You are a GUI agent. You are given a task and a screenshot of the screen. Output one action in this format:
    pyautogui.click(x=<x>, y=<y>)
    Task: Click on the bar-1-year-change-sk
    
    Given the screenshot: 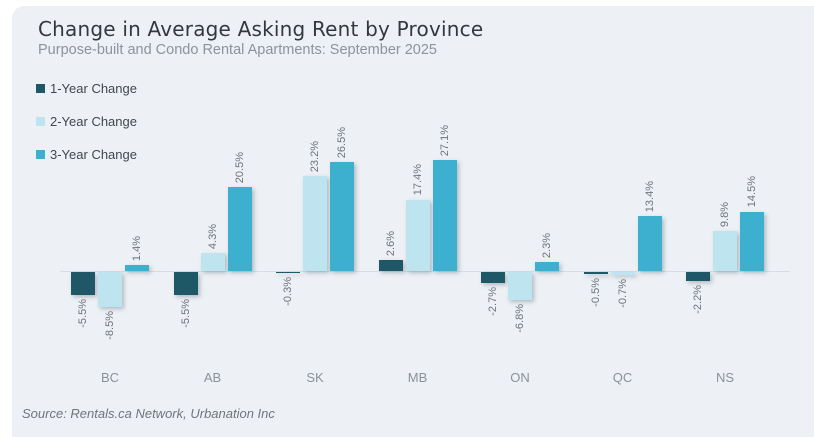 What is the action you would take?
    pyautogui.click(x=288, y=273)
    